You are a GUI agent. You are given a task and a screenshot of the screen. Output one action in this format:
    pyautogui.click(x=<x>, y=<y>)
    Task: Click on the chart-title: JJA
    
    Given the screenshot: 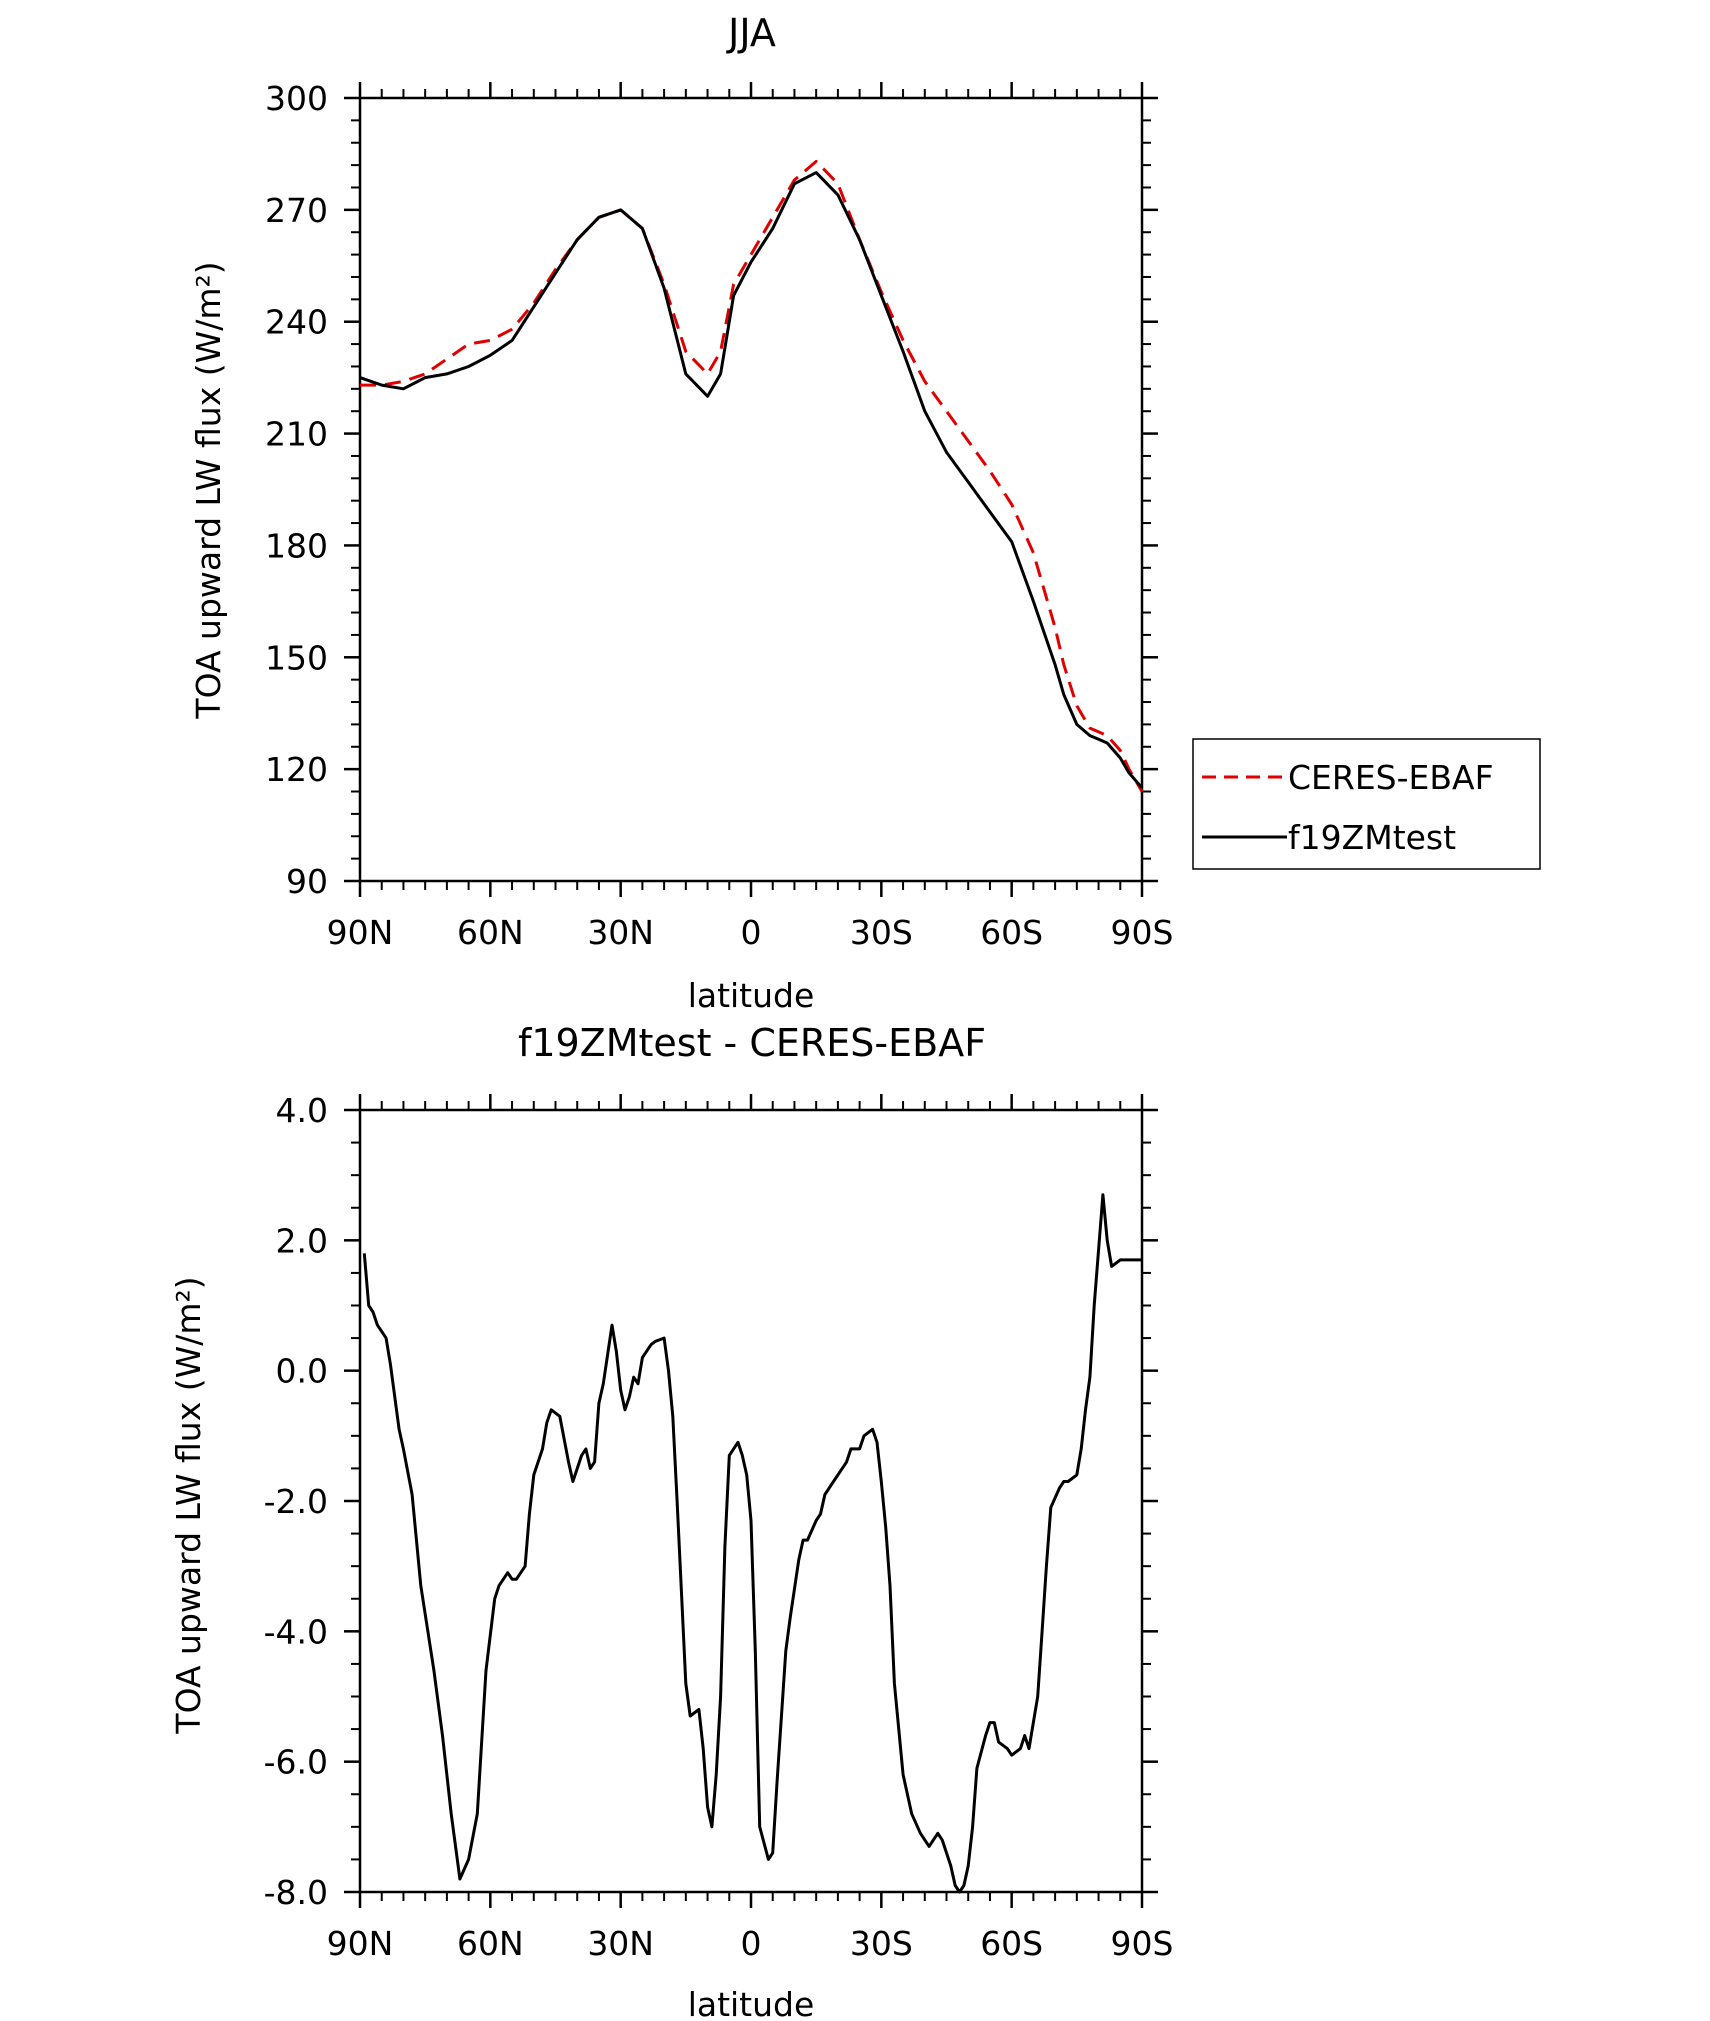 What is the action you would take?
    pyautogui.click(x=751, y=33)
    